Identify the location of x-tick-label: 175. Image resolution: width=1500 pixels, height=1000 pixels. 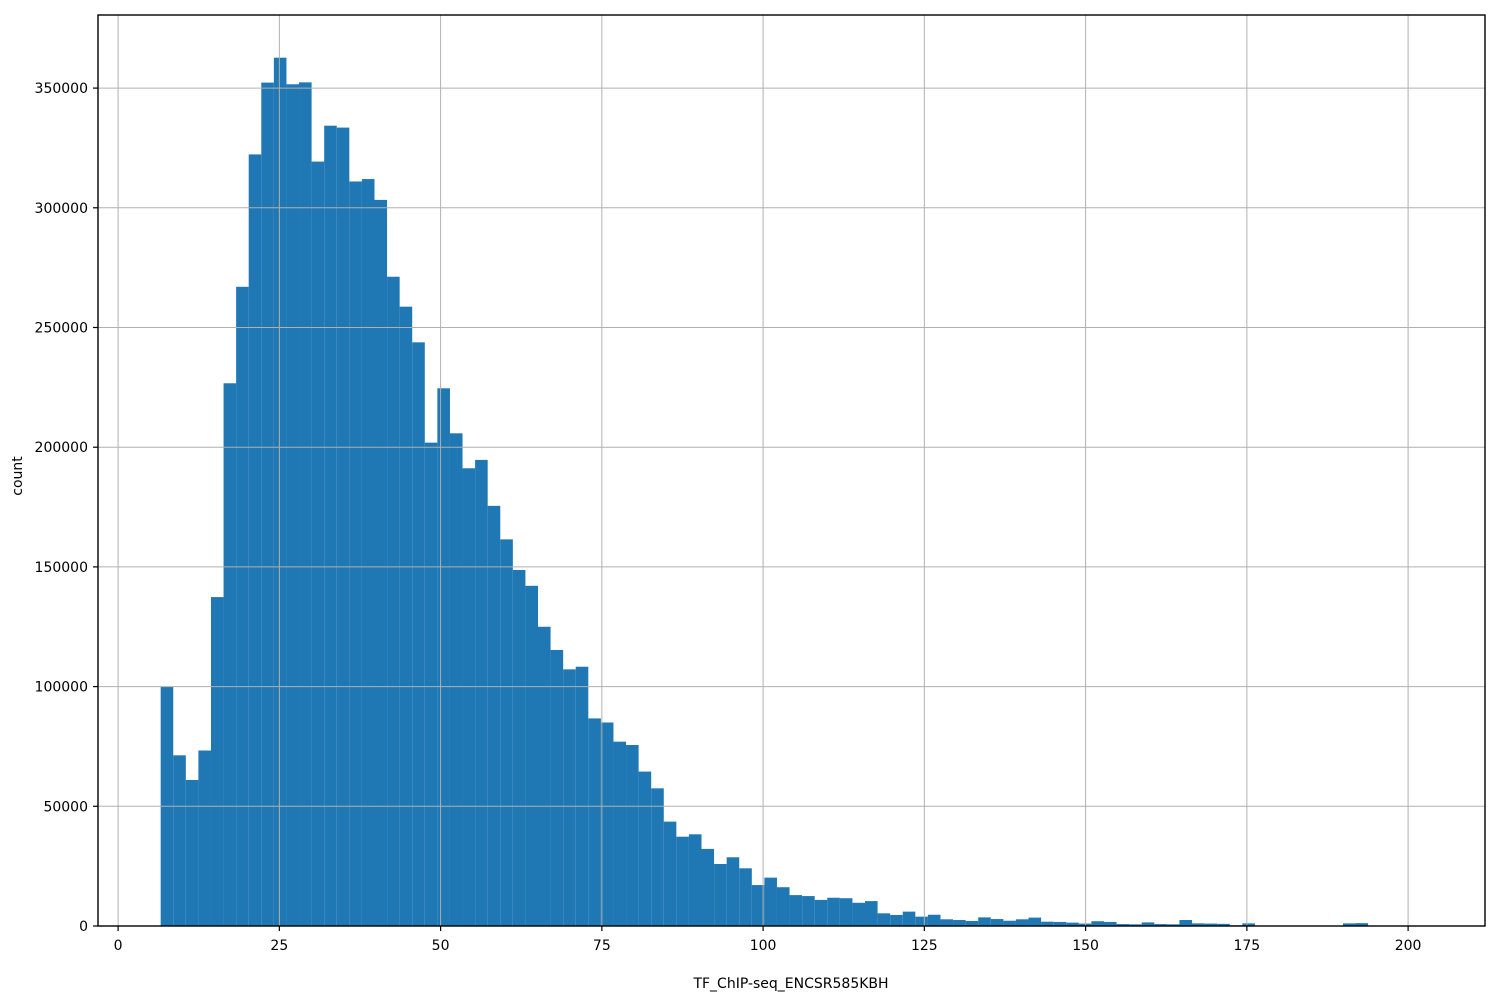
(1246, 946).